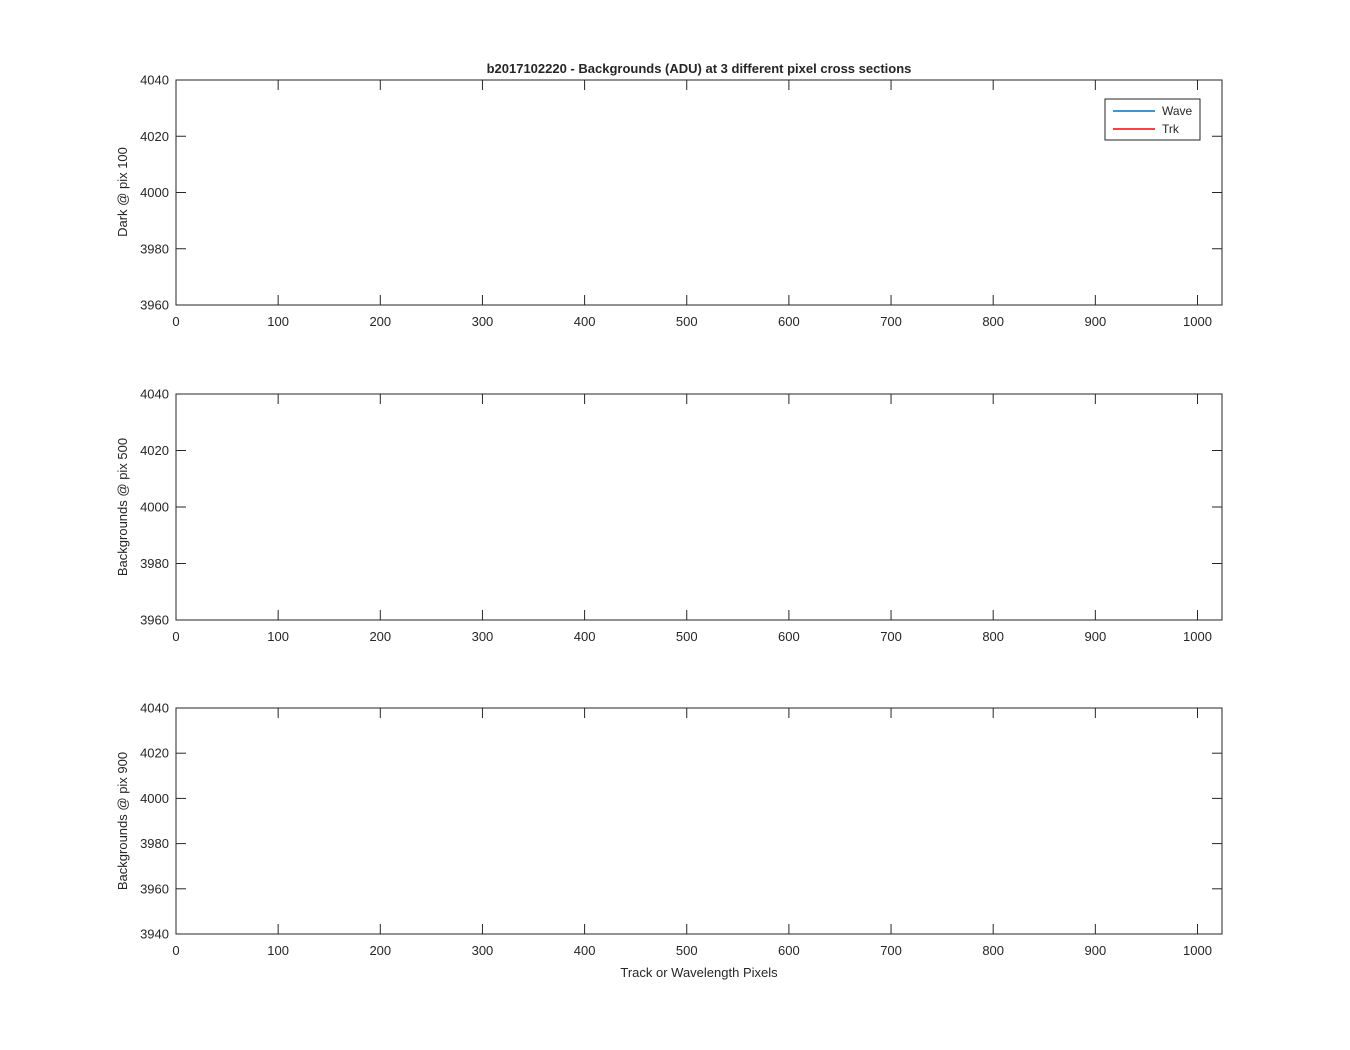 This screenshot has height=1050, width=1350. I want to click on y-axis-label: Backgrounds @ pix 500, so click(122, 507).